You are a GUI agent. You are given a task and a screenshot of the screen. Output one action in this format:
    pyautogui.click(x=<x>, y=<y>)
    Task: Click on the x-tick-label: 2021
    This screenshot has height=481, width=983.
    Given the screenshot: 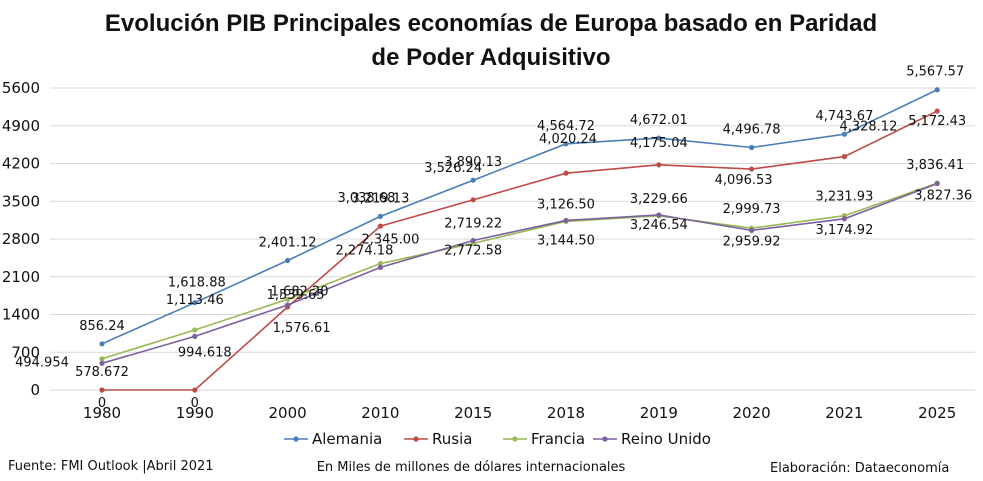 What is the action you would take?
    pyautogui.click(x=844, y=413)
    